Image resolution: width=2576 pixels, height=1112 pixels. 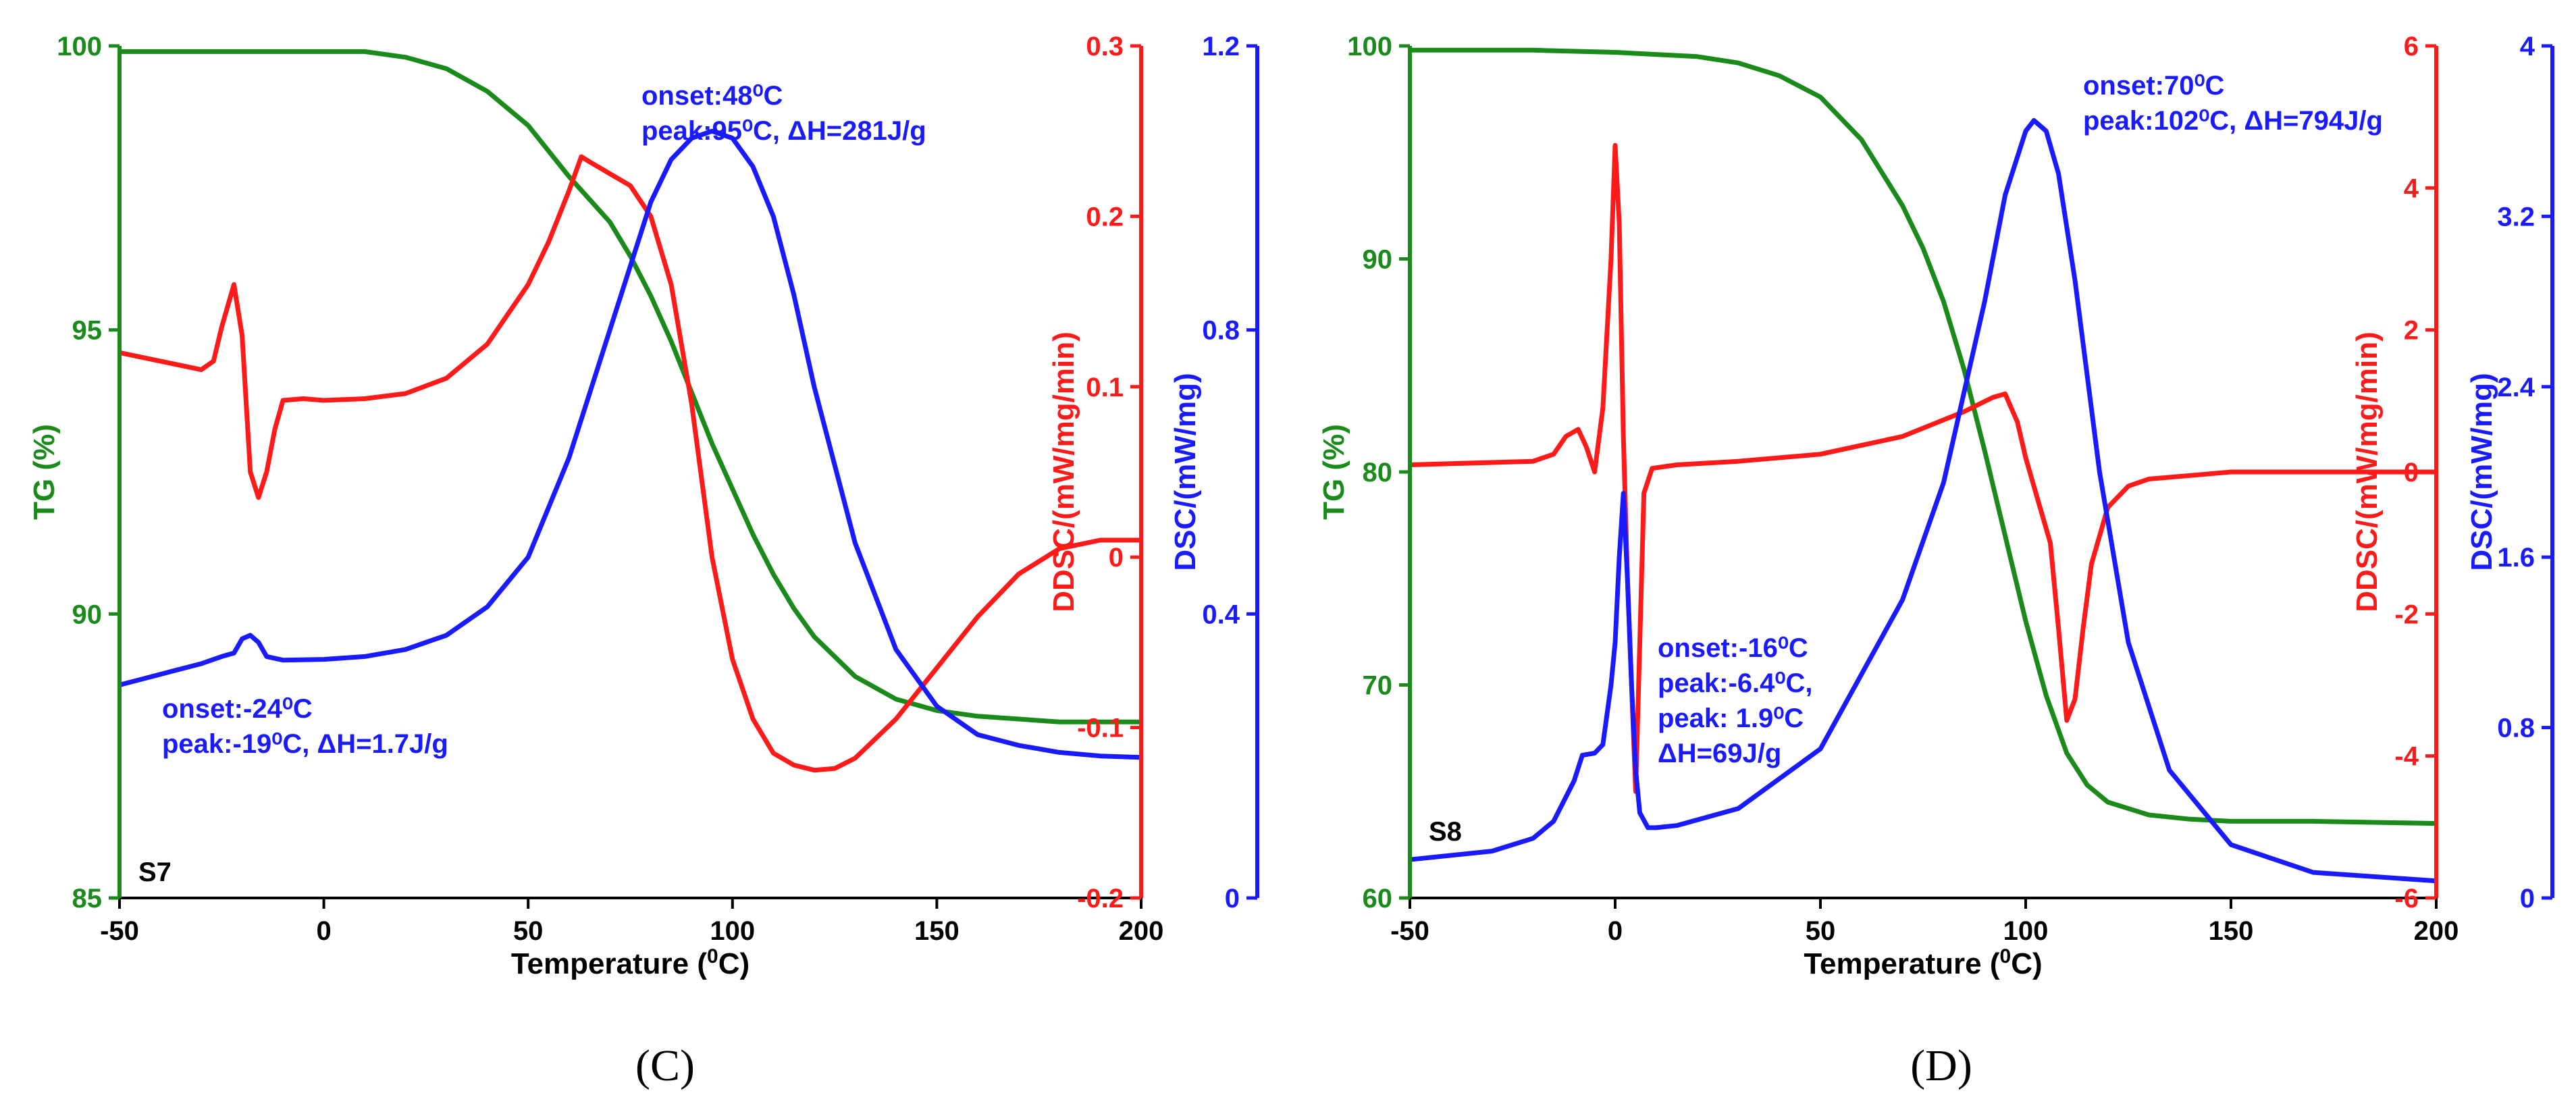 I want to click on ddsc-tick-label: -4, so click(x=2406, y=757).